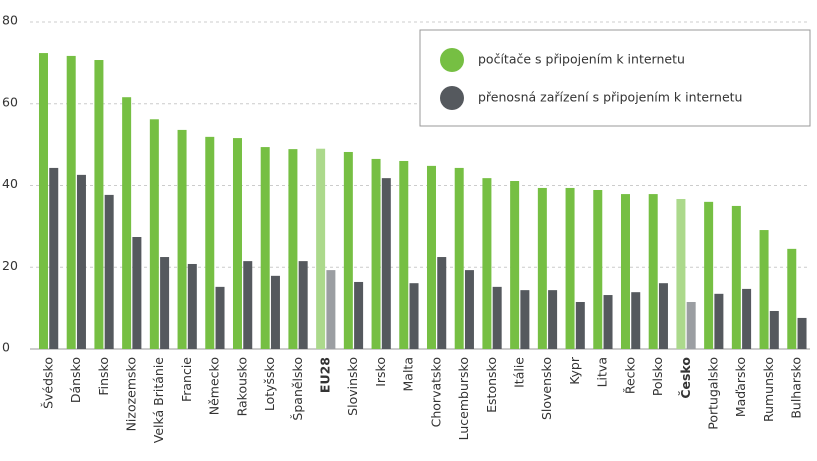  What do you see at coordinates (131, 394) in the screenshot?
I see `x-tick-label: Nizozemsko` at bounding box center [131, 394].